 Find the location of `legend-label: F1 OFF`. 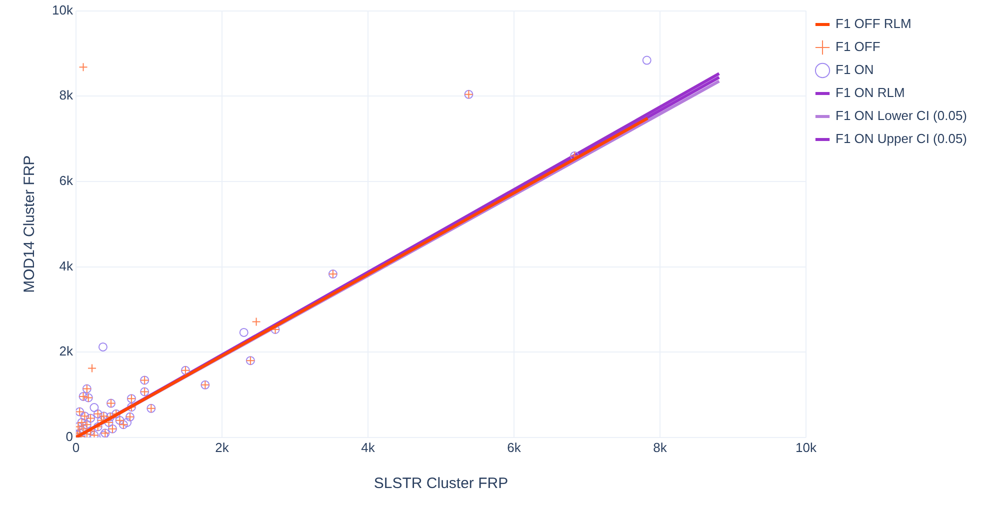

legend-label: F1 OFF is located at coordinates (858, 46).